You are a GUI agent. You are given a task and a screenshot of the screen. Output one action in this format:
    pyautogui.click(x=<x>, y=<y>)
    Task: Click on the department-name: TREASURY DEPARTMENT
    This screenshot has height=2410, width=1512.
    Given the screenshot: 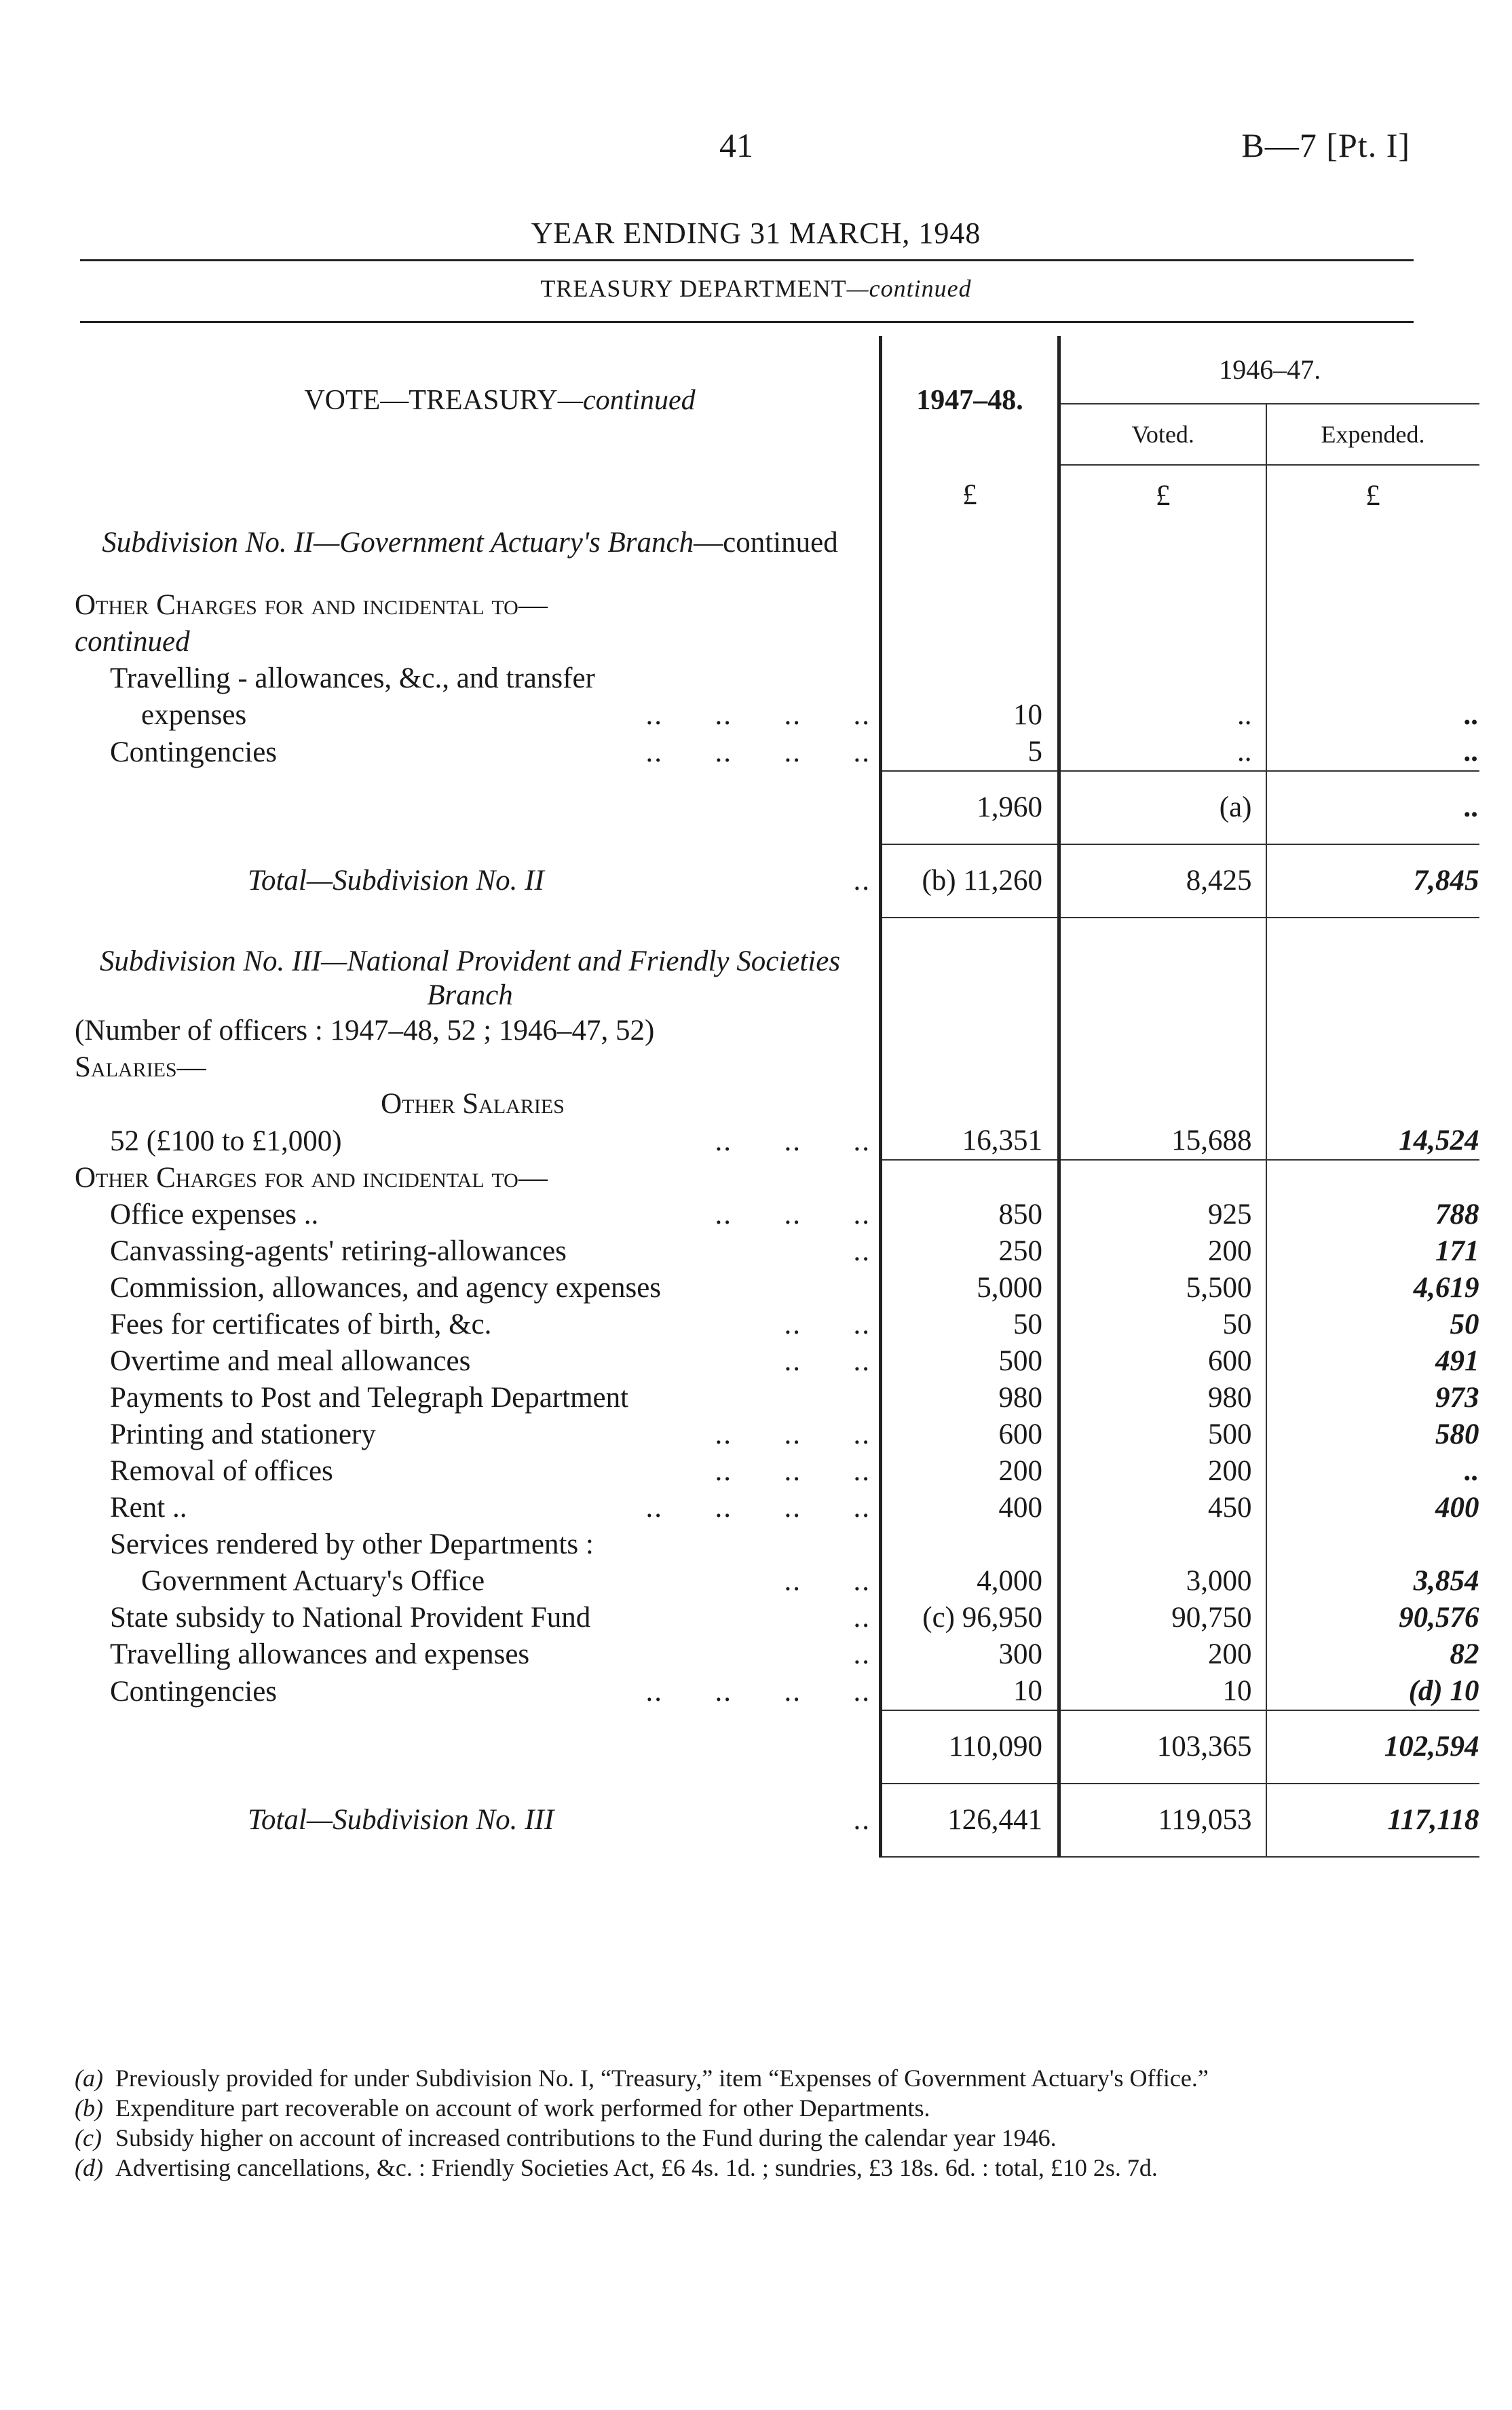 What is the action you would take?
    pyautogui.click(x=693, y=288)
    